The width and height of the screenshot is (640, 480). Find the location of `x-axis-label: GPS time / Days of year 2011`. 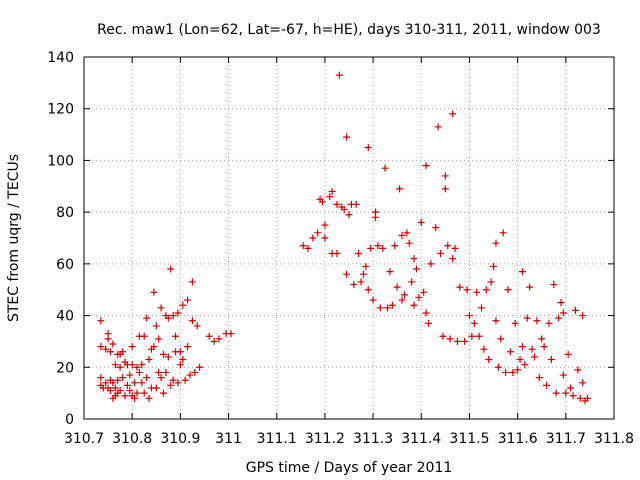

x-axis-label: GPS time / Days of year 2011 is located at coordinates (349, 468).